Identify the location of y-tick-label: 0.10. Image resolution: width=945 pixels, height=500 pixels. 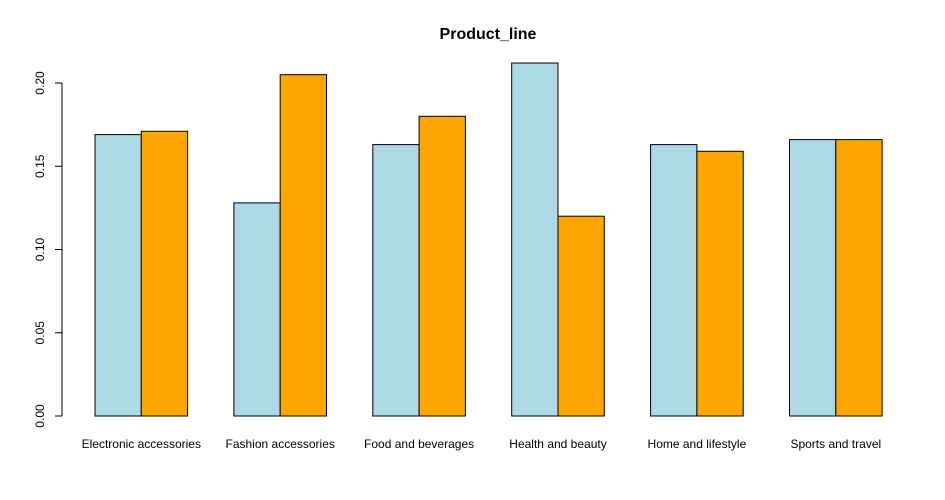
(40, 249).